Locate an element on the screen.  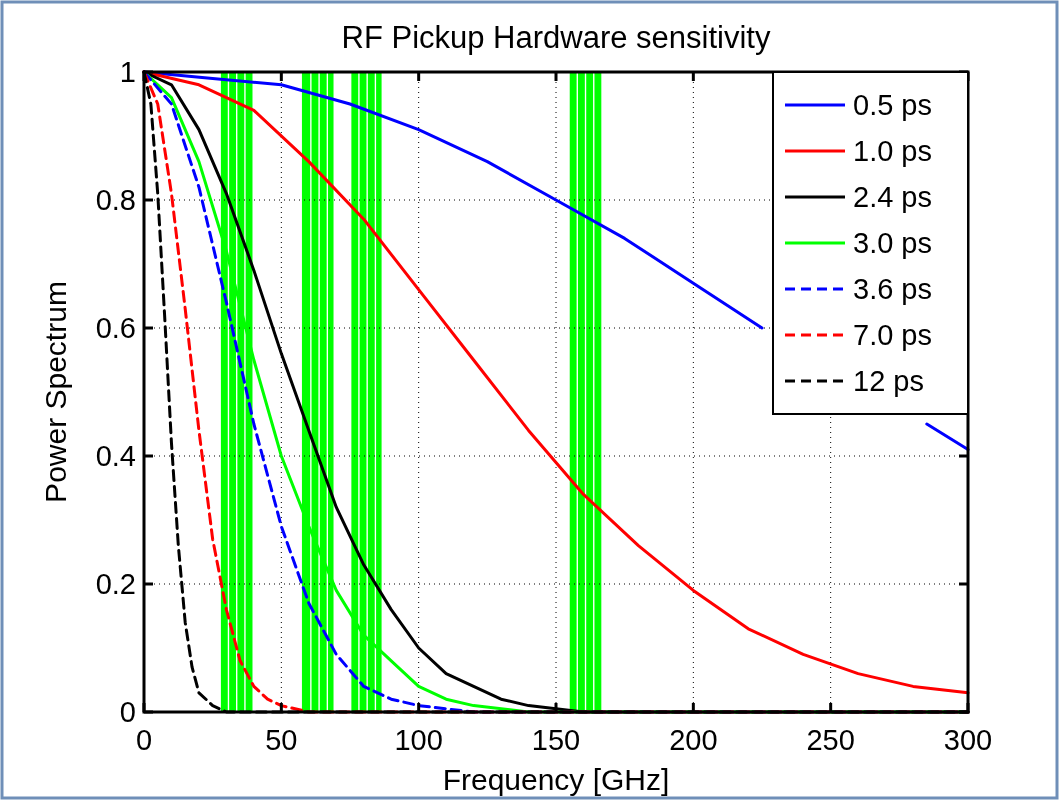
legend-label: 7.0 ps is located at coordinates (892, 335).